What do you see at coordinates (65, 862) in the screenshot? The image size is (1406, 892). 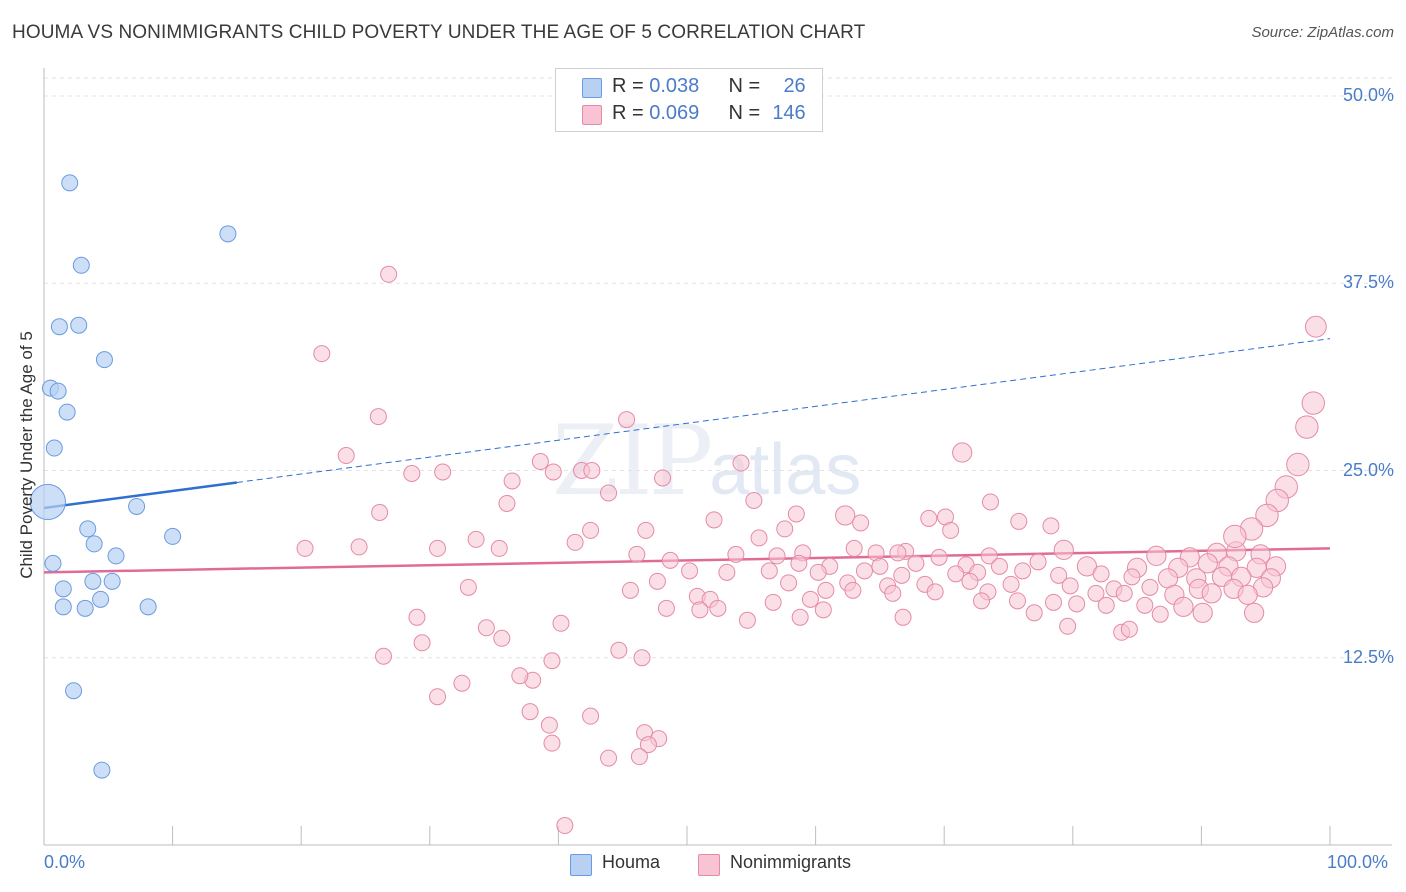 I see `x-tick-label-min: 0.0%` at bounding box center [65, 862].